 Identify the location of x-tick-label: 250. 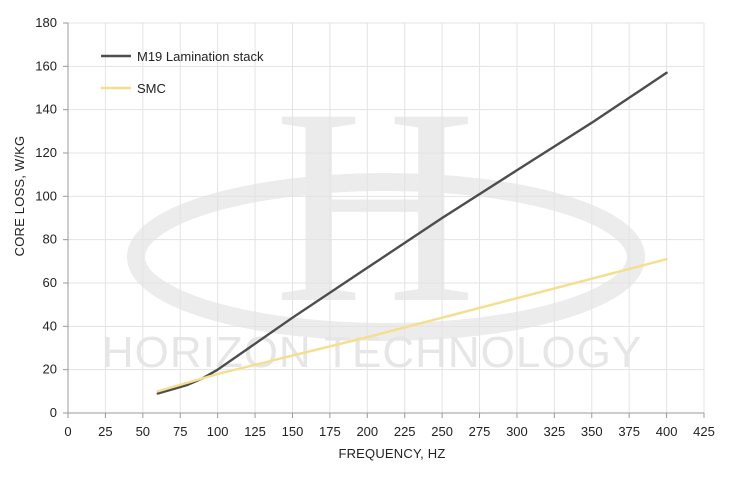
(442, 431).